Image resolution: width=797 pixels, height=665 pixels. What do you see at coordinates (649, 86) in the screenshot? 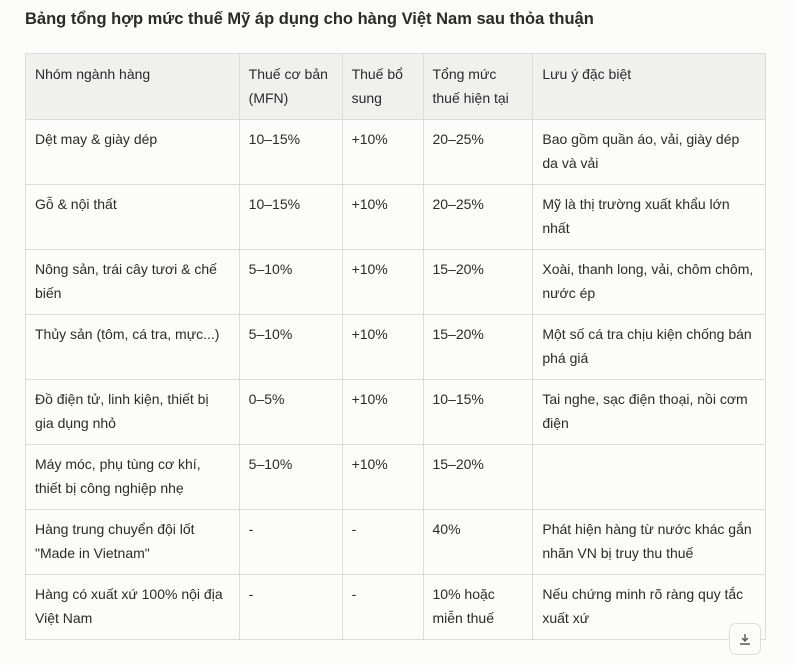
I see `column-header: Lưu ý đặc biệt` at bounding box center [649, 86].